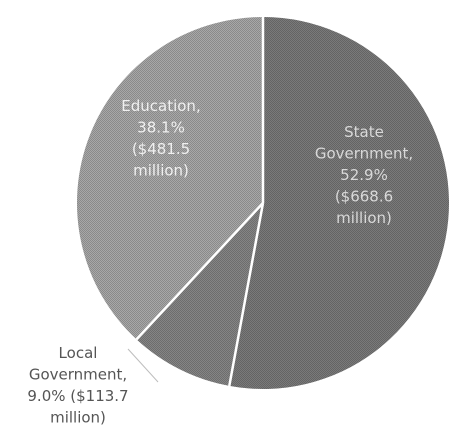 This screenshot has height=447, width=456. What do you see at coordinates (143, 365) in the screenshot?
I see `leader-line-local-government` at bounding box center [143, 365].